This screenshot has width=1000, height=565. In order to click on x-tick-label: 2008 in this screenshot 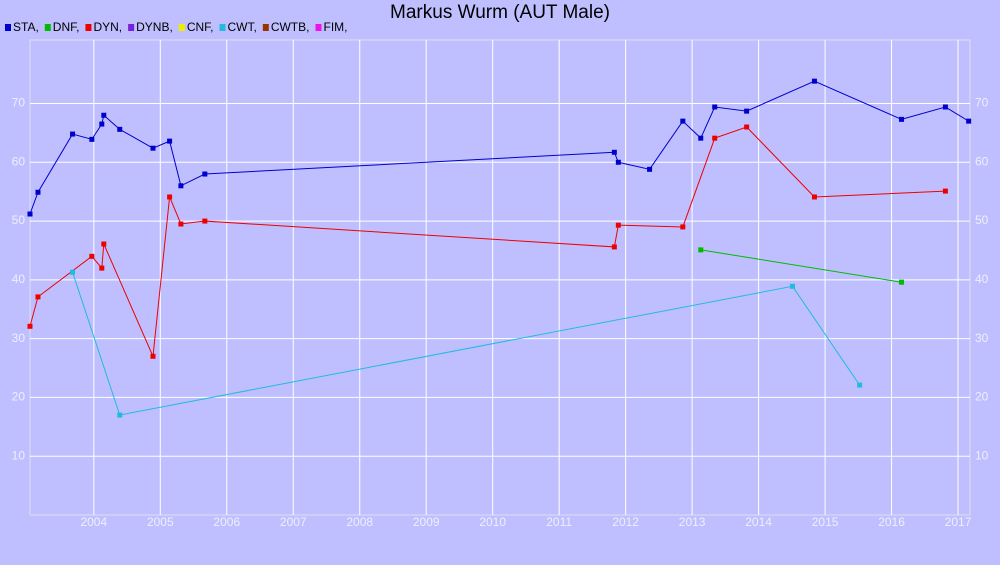, I will do `click(359, 522)`.